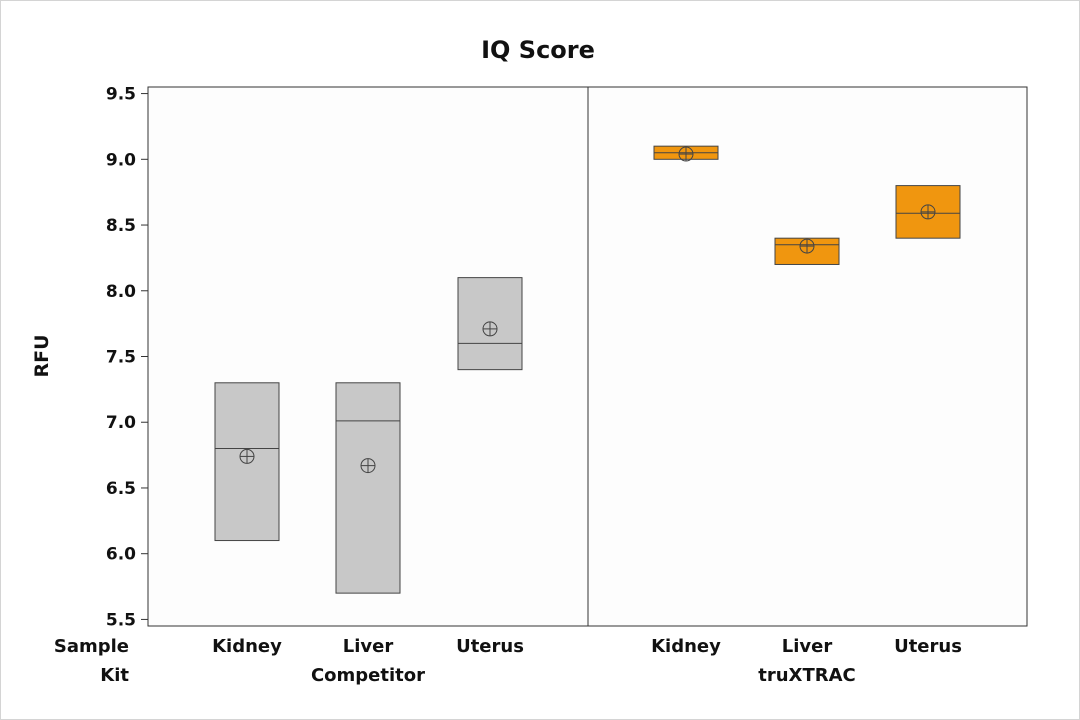 The height and width of the screenshot is (720, 1080). Describe the element at coordinates (121, 226) in the screenshot. I see `y-tick-label: 8.5` at that location.